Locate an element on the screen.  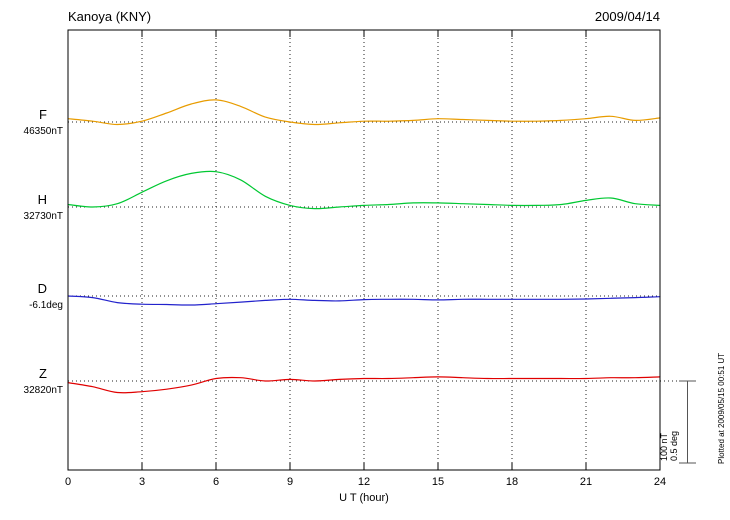
channel-baseline-value-Z: 32820nT is located at coordinates (43, 390).